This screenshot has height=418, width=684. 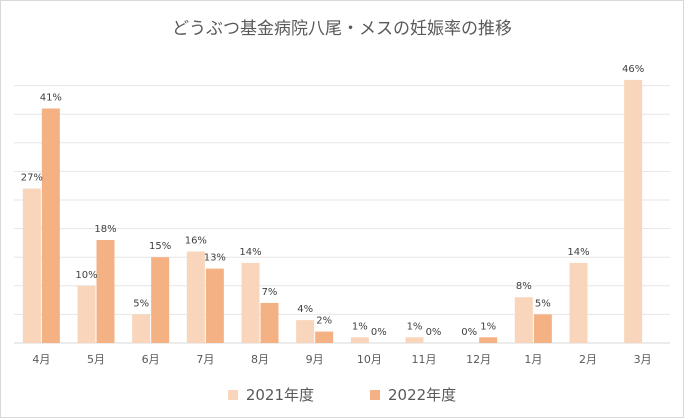 What do you see at coordinates (205, 359) in the screenshot?
I see `x-tick-label: 7月` at bounding box center [205, 359].